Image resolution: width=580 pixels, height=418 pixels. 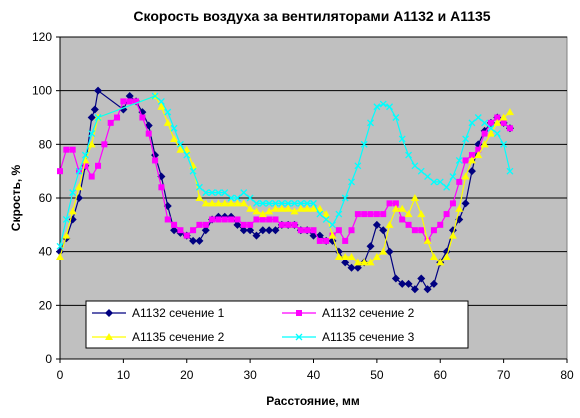 What do you see at coordinates (46, 144) in the screenshot?
I see `y-tick-label: 80` at bounding box center [46, 144].